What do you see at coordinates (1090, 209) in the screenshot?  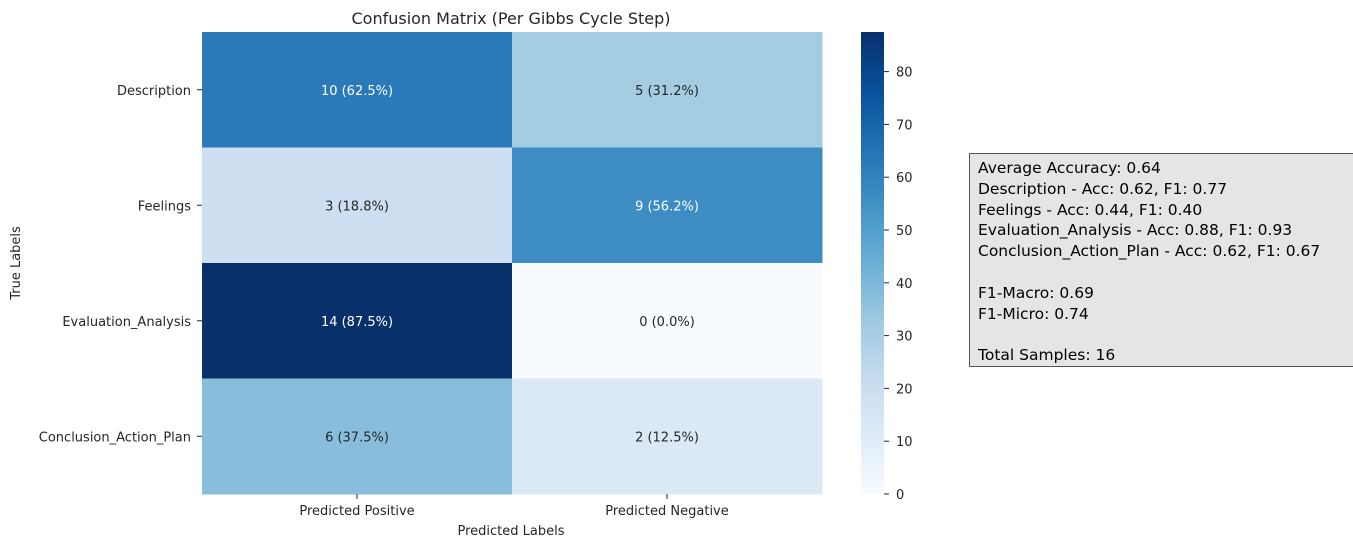 I see `stats-line-feelings: Feelings - Acc: 0.44, F1: 0.40` at bounding box center [1090, 209].